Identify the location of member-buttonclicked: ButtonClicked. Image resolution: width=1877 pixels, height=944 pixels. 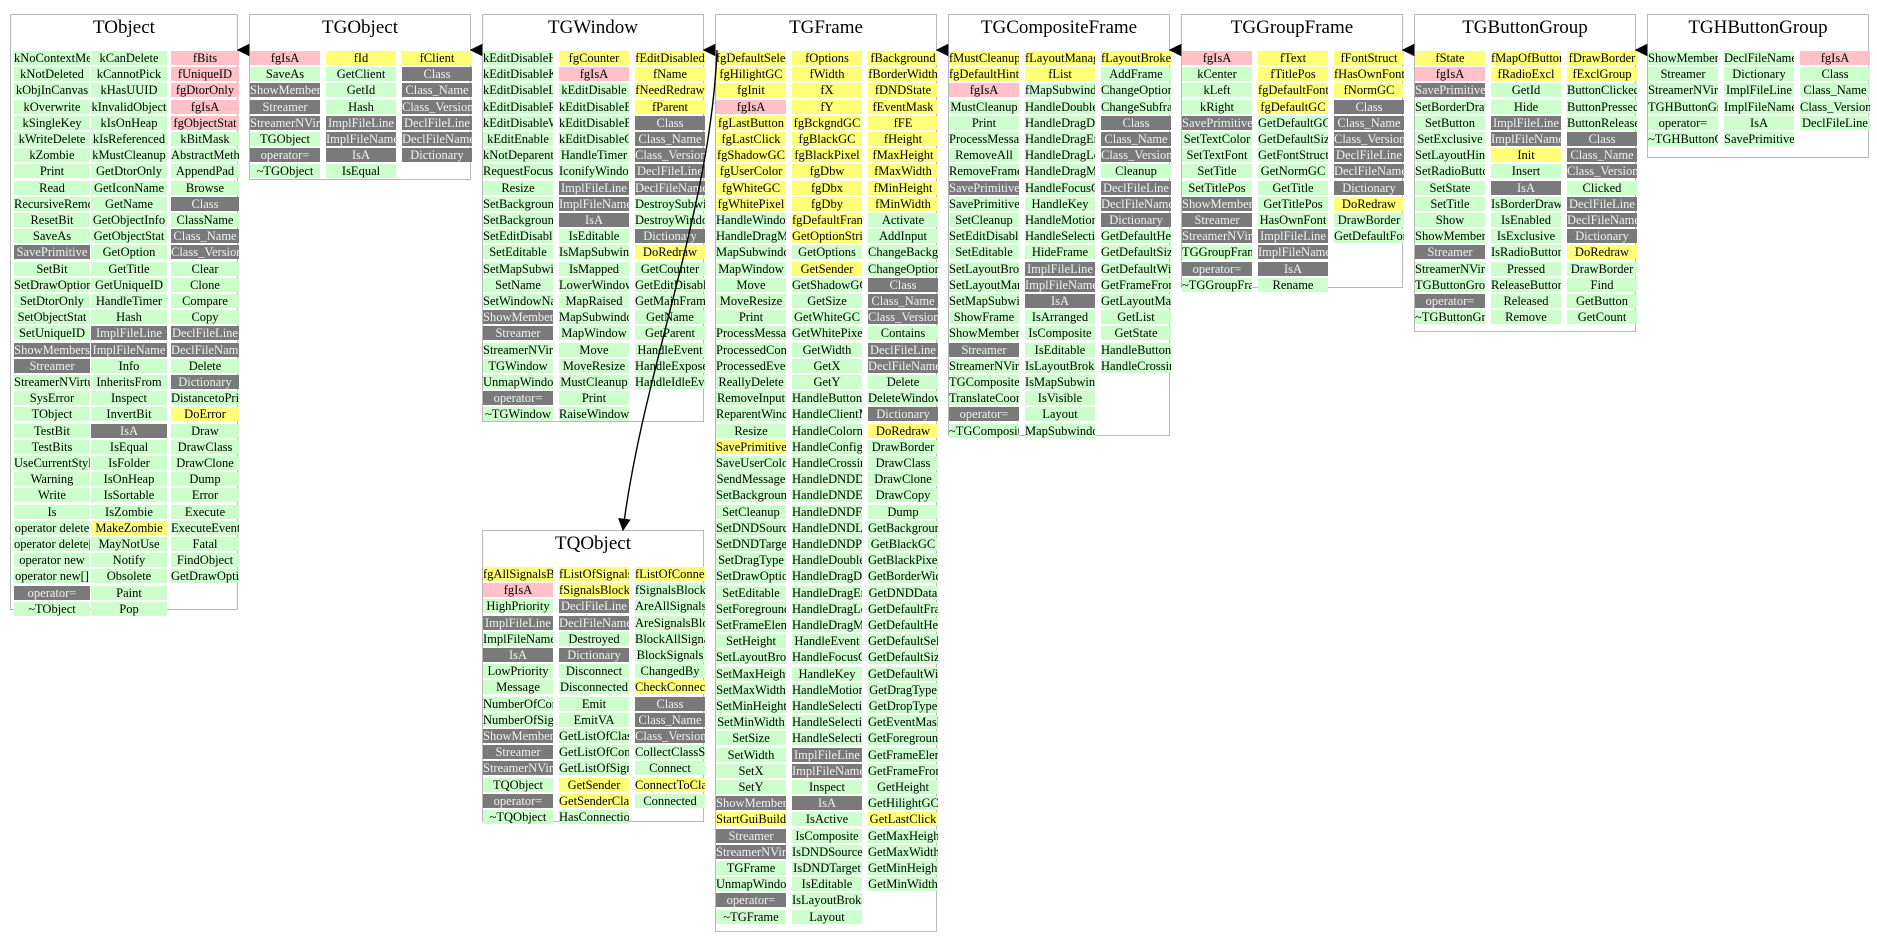
(1602, 90).